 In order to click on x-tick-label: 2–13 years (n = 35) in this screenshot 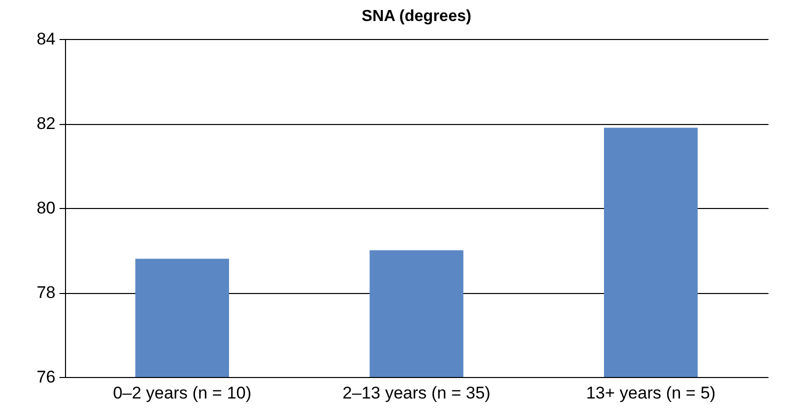, I will do `click(416, 393)`.